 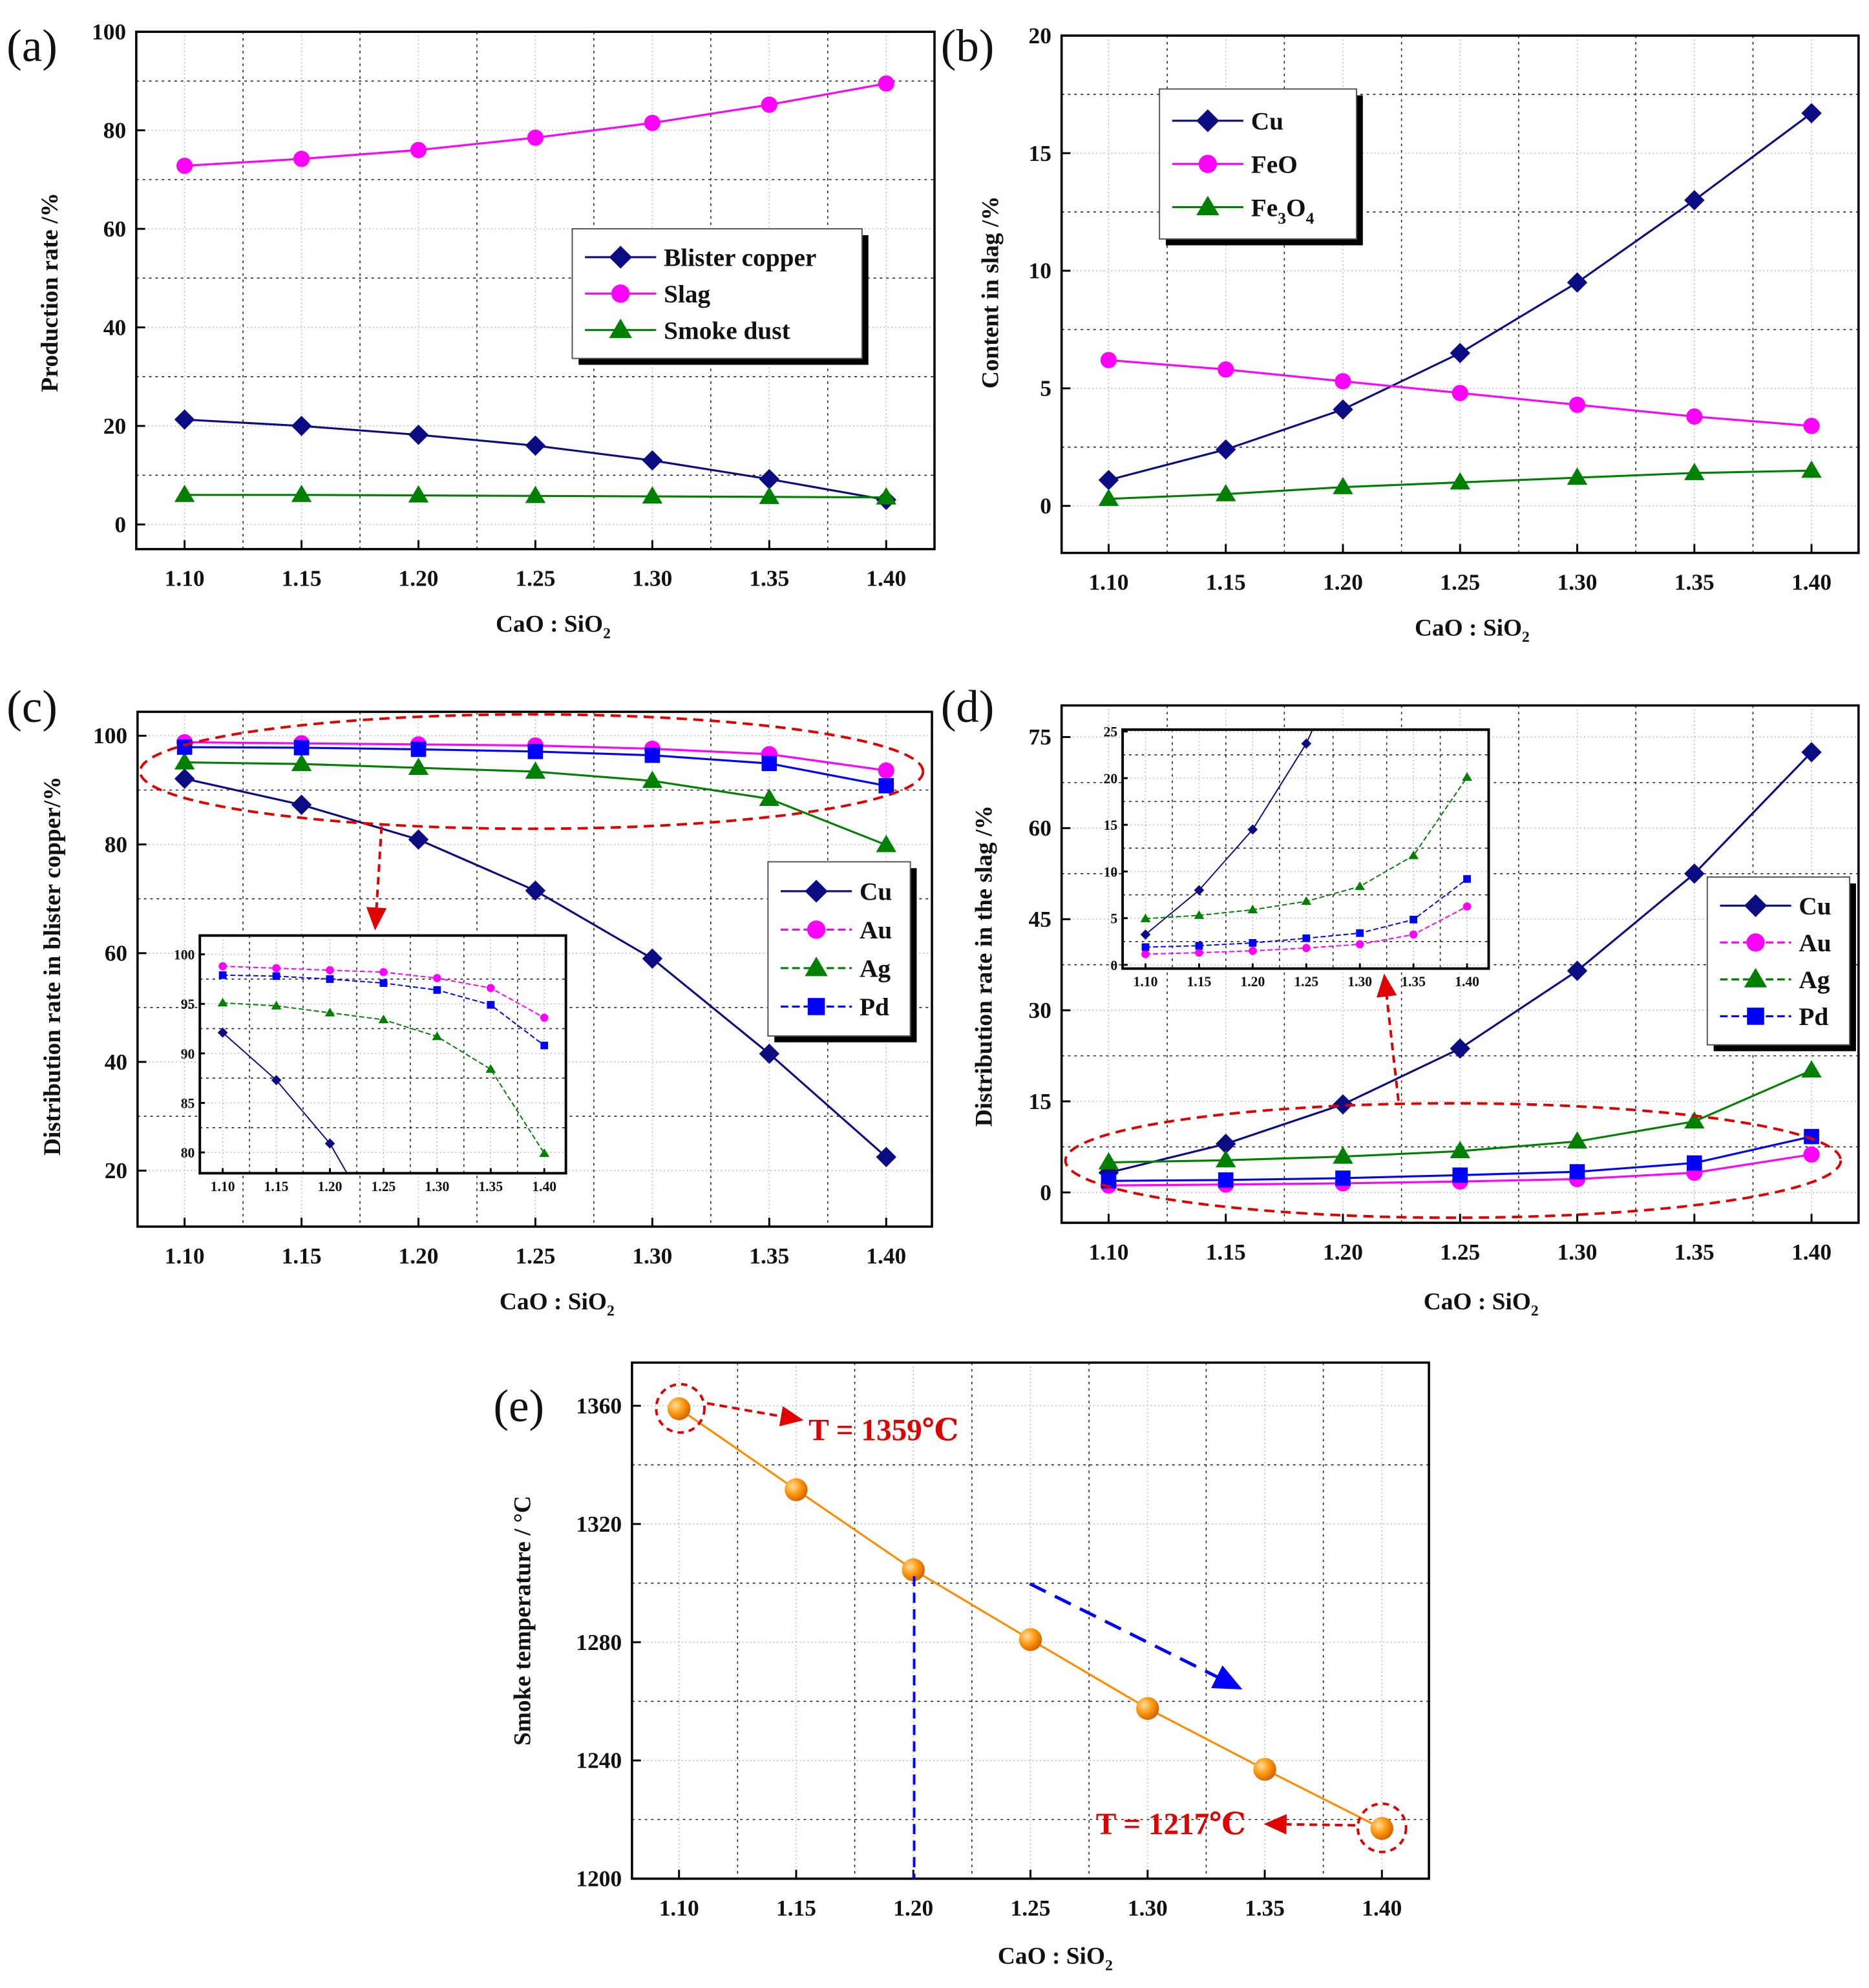 What do you see at coordinates (883, 1430) in the screenshot?
I see `max-temperature-label: T = 1359℃` at bounding box center [883, 1430].